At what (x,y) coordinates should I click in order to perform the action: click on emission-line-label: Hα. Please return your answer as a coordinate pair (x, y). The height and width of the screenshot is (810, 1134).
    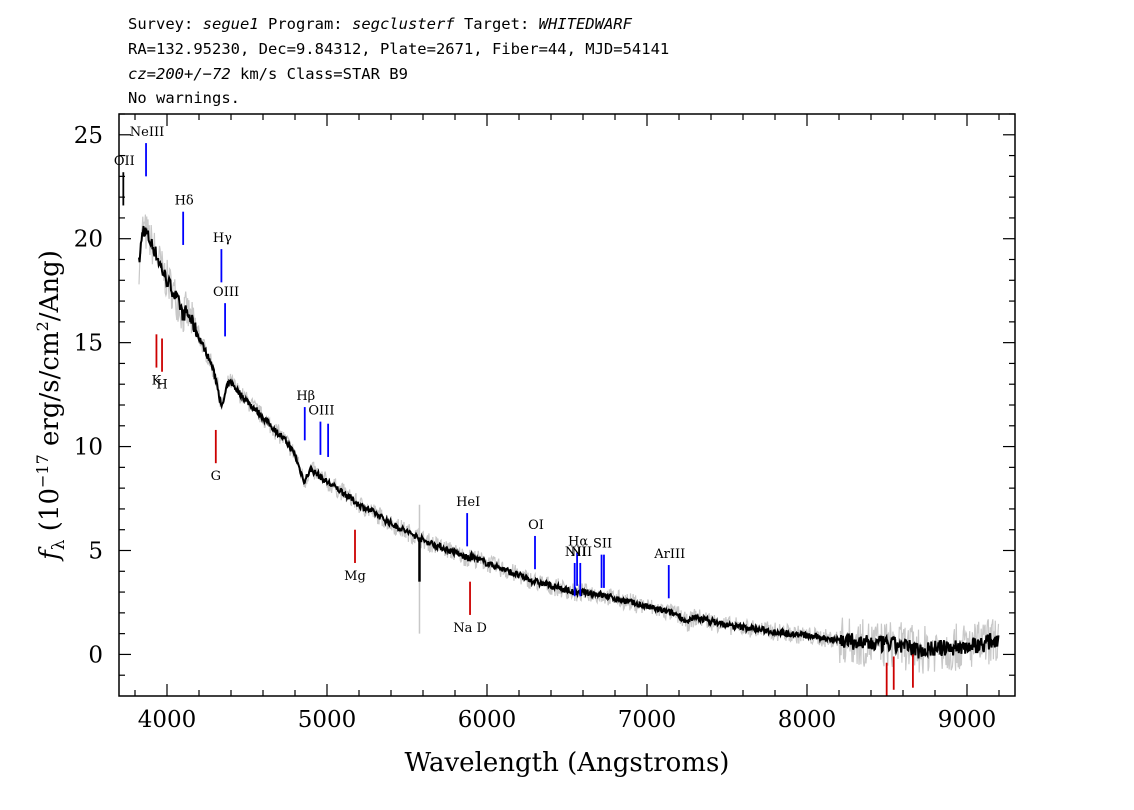
    Looking at the image, I should click on (578, 542).